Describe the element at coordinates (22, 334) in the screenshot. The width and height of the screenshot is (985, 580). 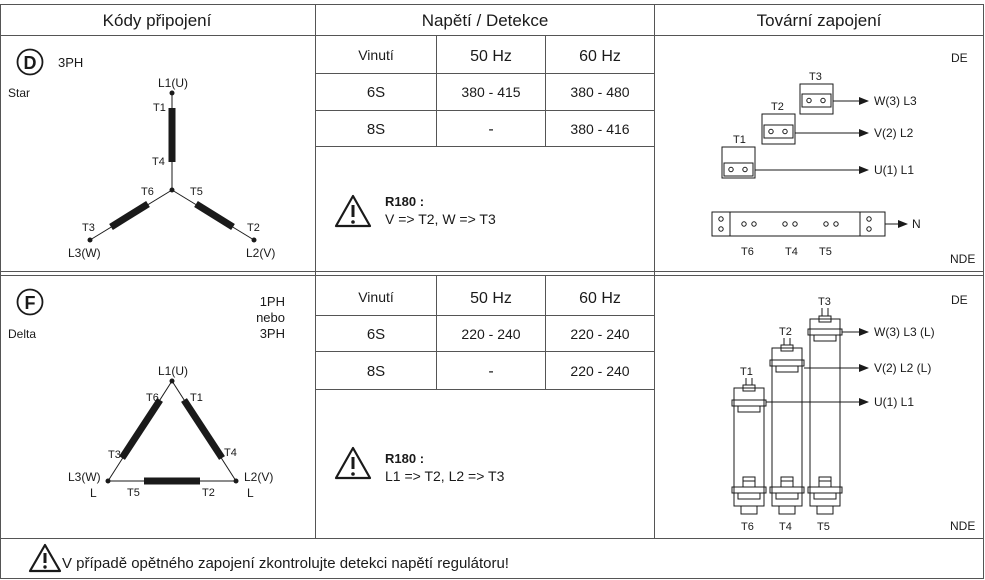
I see `code-f-mode: Delta` at that location.